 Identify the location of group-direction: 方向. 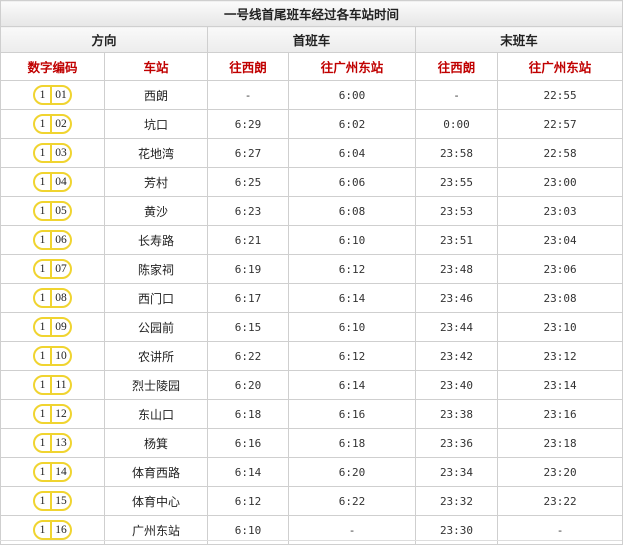
(104, 39).